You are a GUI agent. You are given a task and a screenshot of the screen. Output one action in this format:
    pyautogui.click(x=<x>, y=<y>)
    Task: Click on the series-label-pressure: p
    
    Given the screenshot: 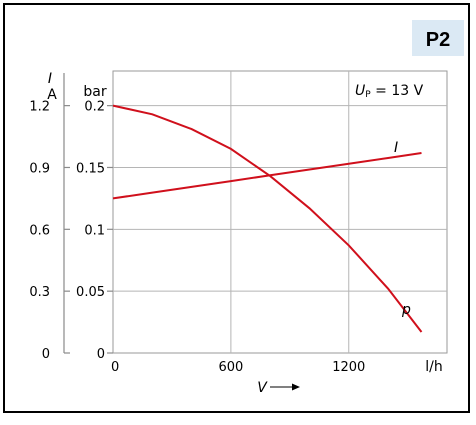 What is the action you would take?
    pyautogui.click(x=406, y=310)
    